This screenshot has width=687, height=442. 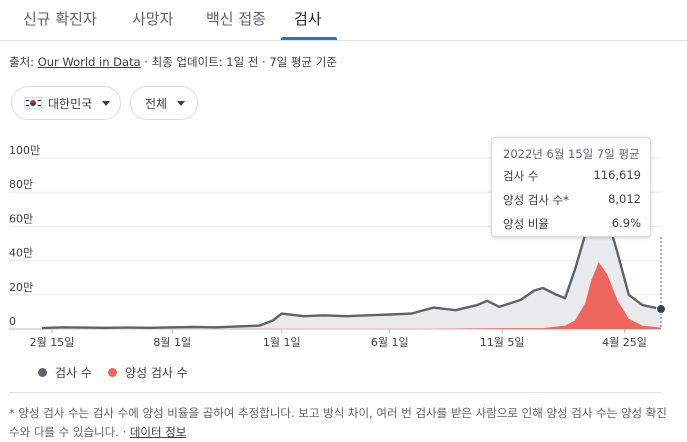 I want to click on tooltip-label: 양성 검사 수*, so click(x=536, y=200).